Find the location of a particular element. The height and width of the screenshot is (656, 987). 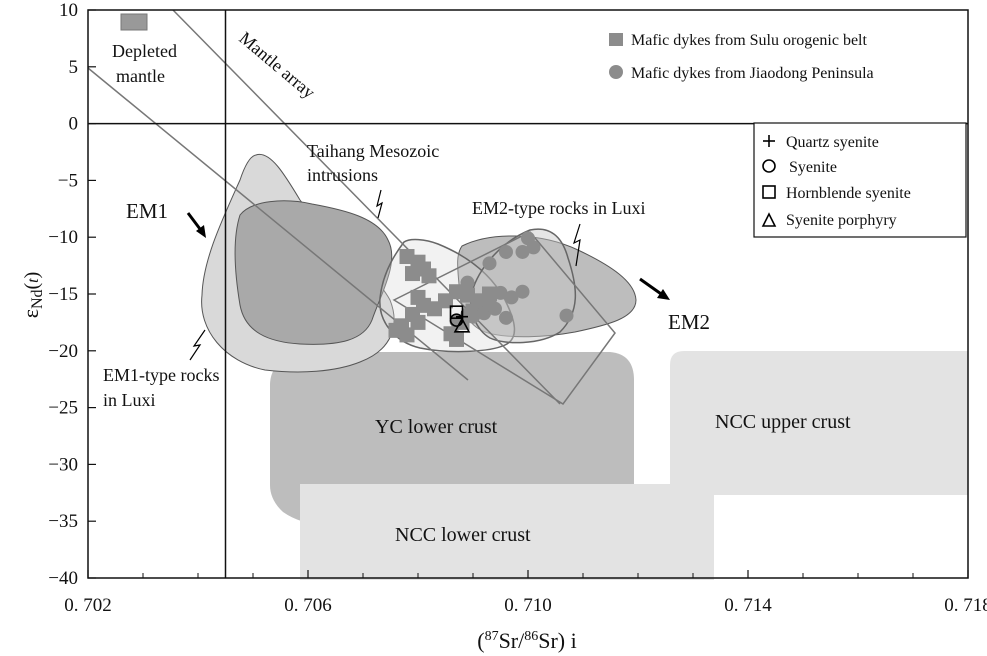

x-tick-label: 0. 702 is located at coordinates (88, 605).